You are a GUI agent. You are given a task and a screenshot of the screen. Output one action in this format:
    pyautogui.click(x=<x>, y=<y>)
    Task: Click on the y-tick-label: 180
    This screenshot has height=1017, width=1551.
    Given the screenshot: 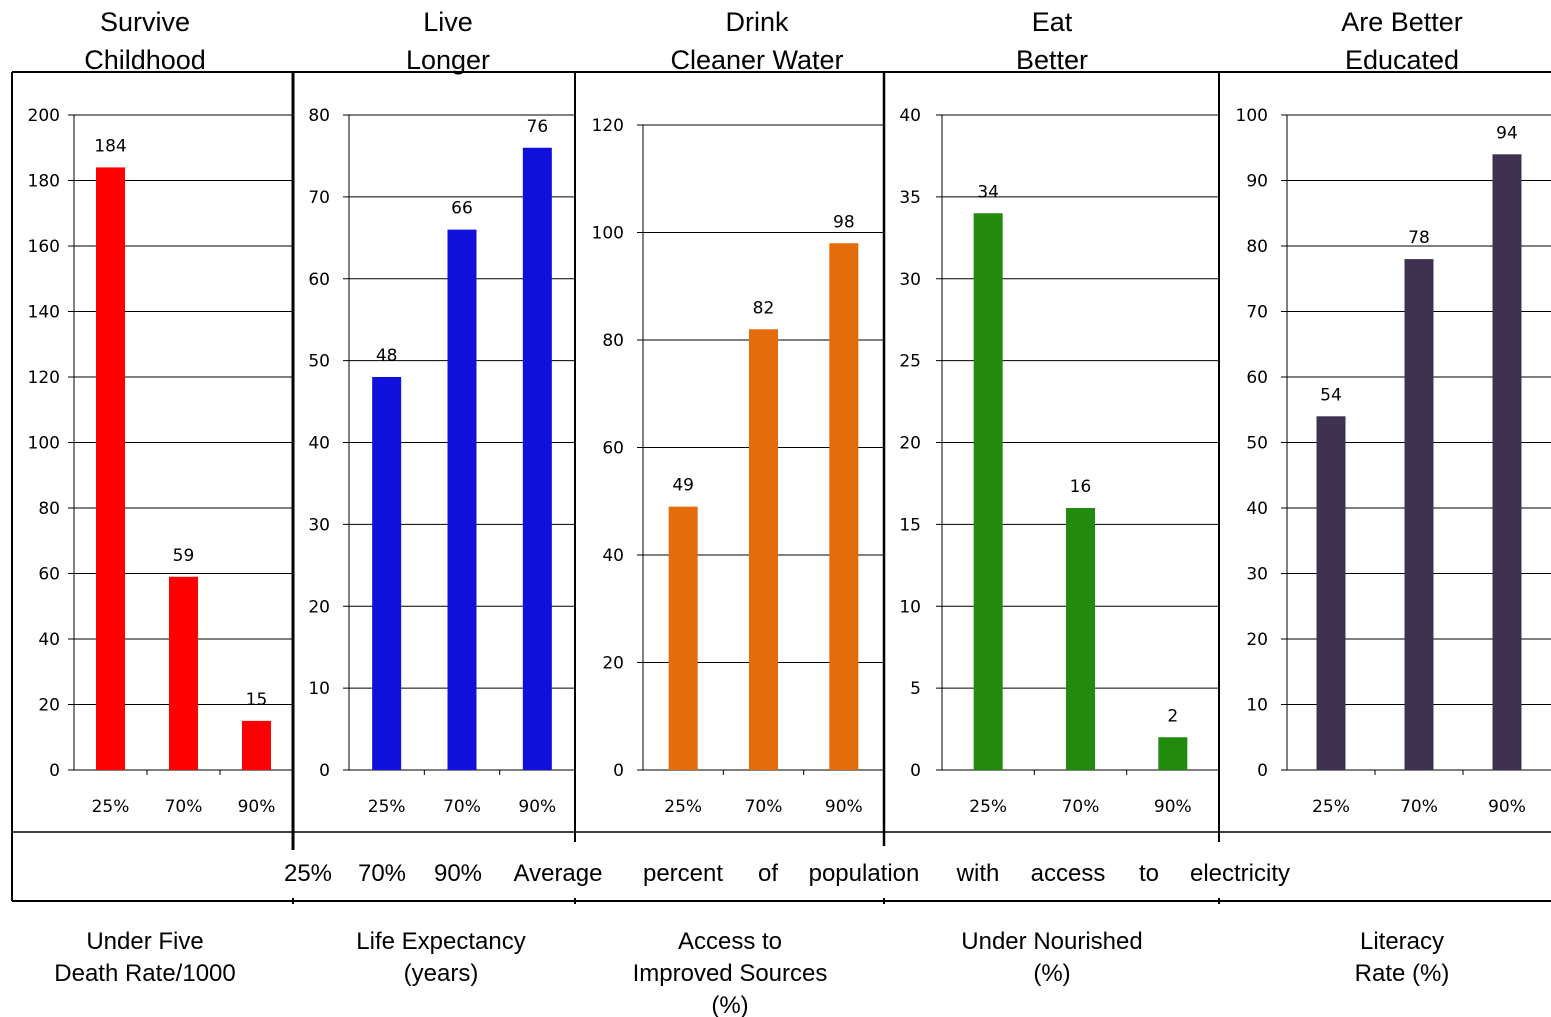 What is the action you would take?
    pyautogui.click(x=44, y=182)
    